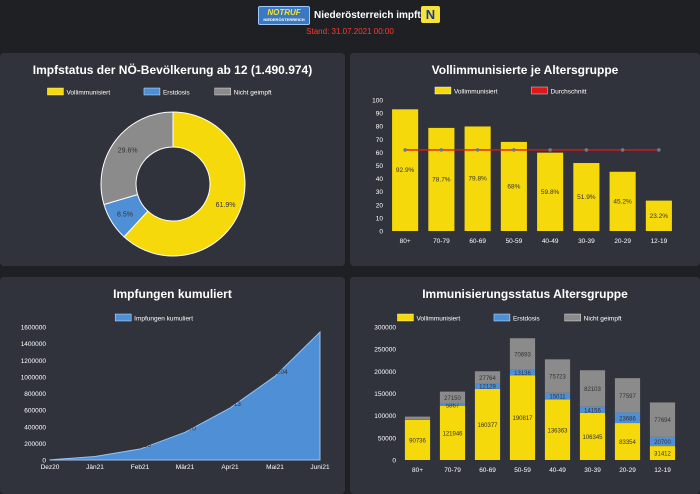 The width and height of the screenshot is (700, 494). I want to click on noe-badge-icon: N, so click(430, 14).